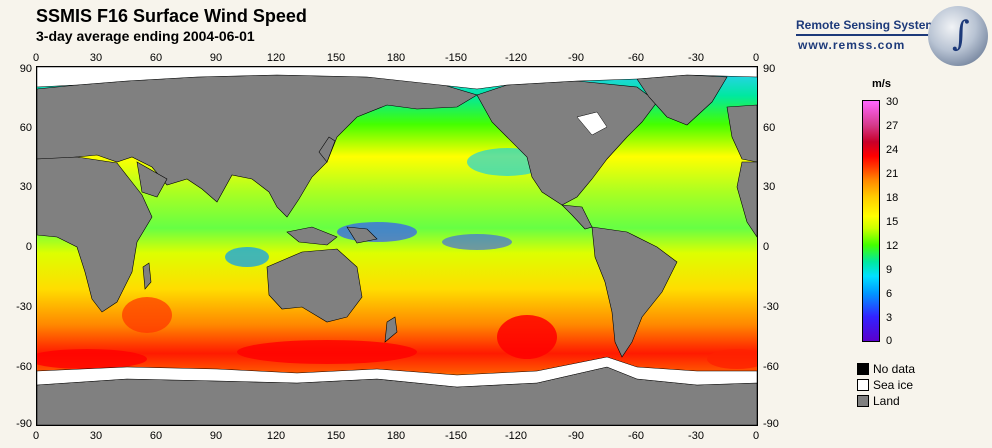 The image size is (992, 448). I want to click on map-title: SSMIS F16 Surface Wind Speed, so click(171, 16).